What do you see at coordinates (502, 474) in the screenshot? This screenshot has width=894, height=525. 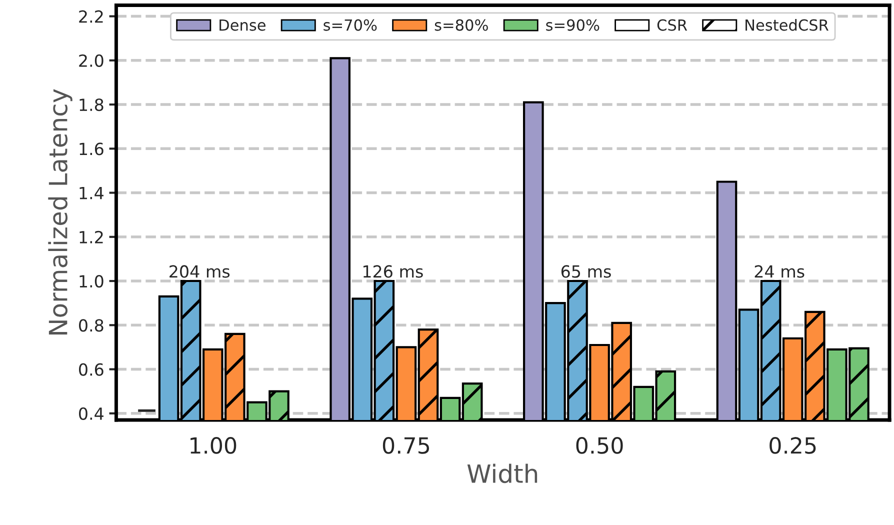 I see `x-axis-title: Width` at bounding box center [502, 474].